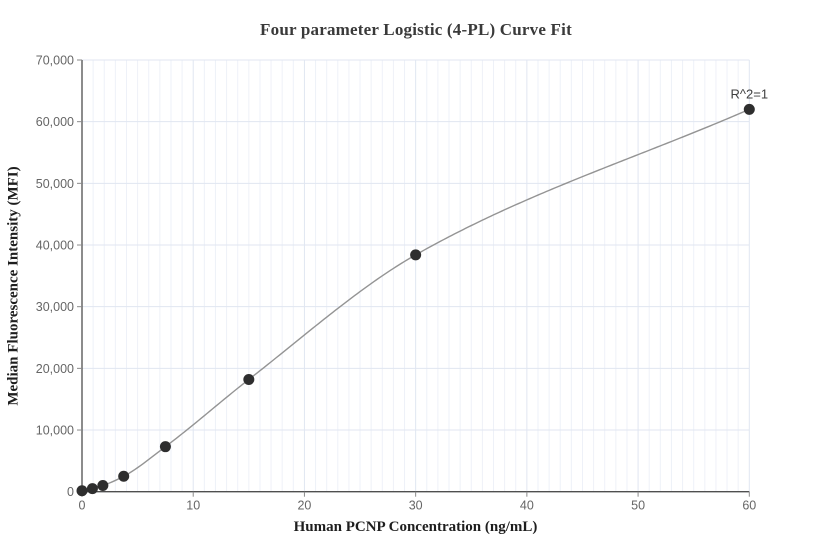  What do you see at coordinates (55, 307) in the screenshot?
I see `y-tick-label: 30,000` at bounding box center [55, 307].